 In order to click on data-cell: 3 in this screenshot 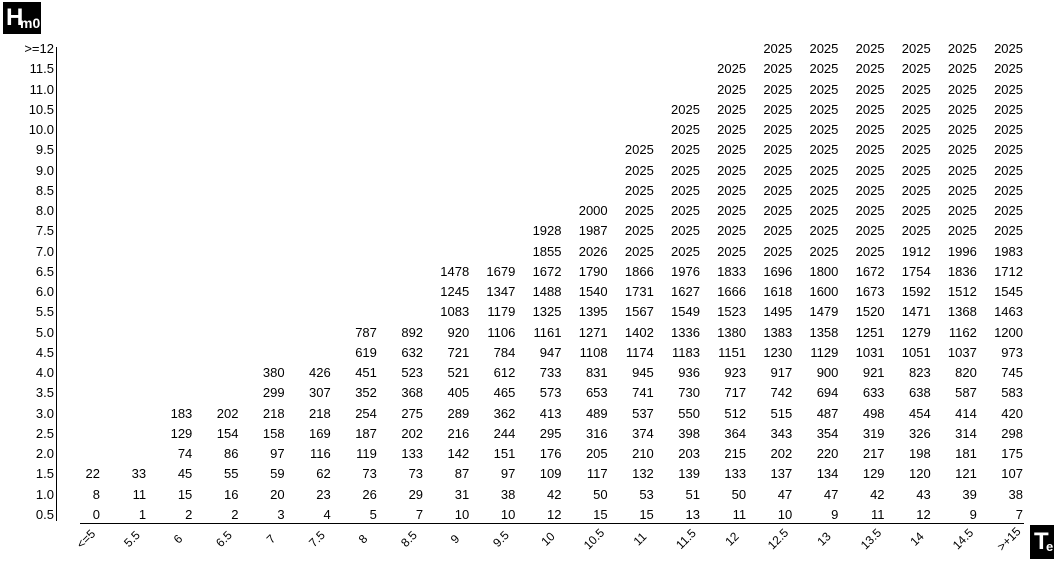, I will do `click(281, 514)`.